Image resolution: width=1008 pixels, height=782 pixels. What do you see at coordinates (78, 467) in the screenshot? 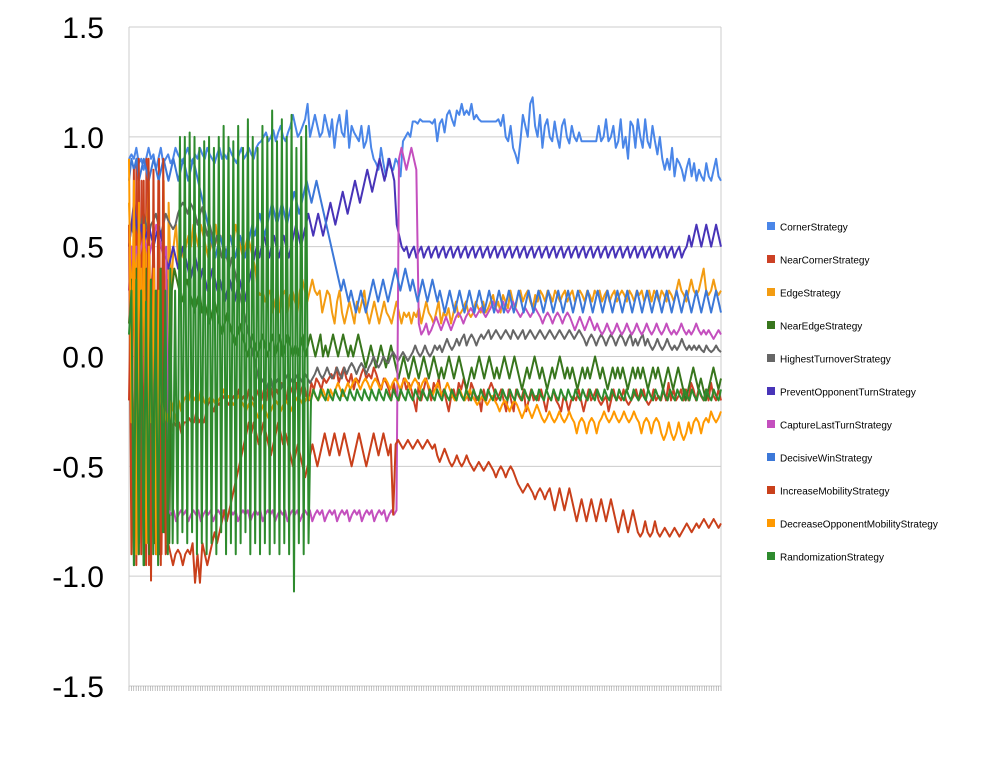
I see `y-tick-label: -0.5` at bounding box center [78, 467].